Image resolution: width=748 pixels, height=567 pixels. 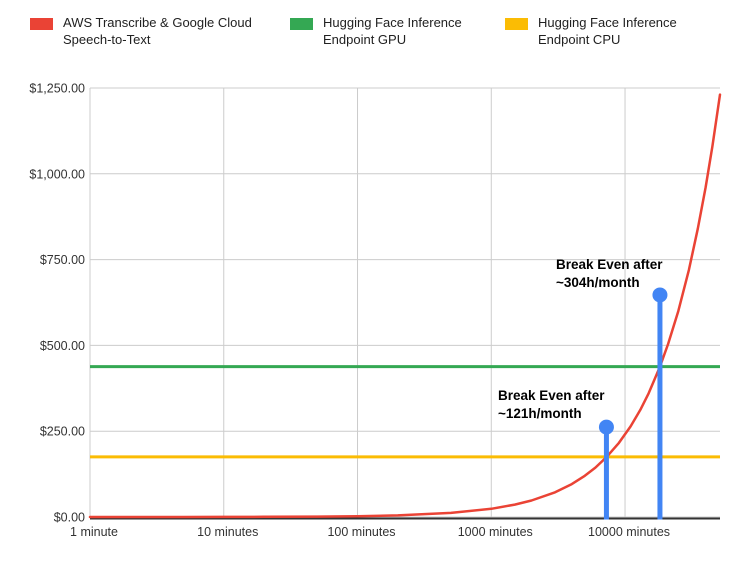 What do you see at coordinates (495, 532) in the screenshot?
I see `x-axis-tick-label: 1000 minutes` at bounding box center [495, 532].